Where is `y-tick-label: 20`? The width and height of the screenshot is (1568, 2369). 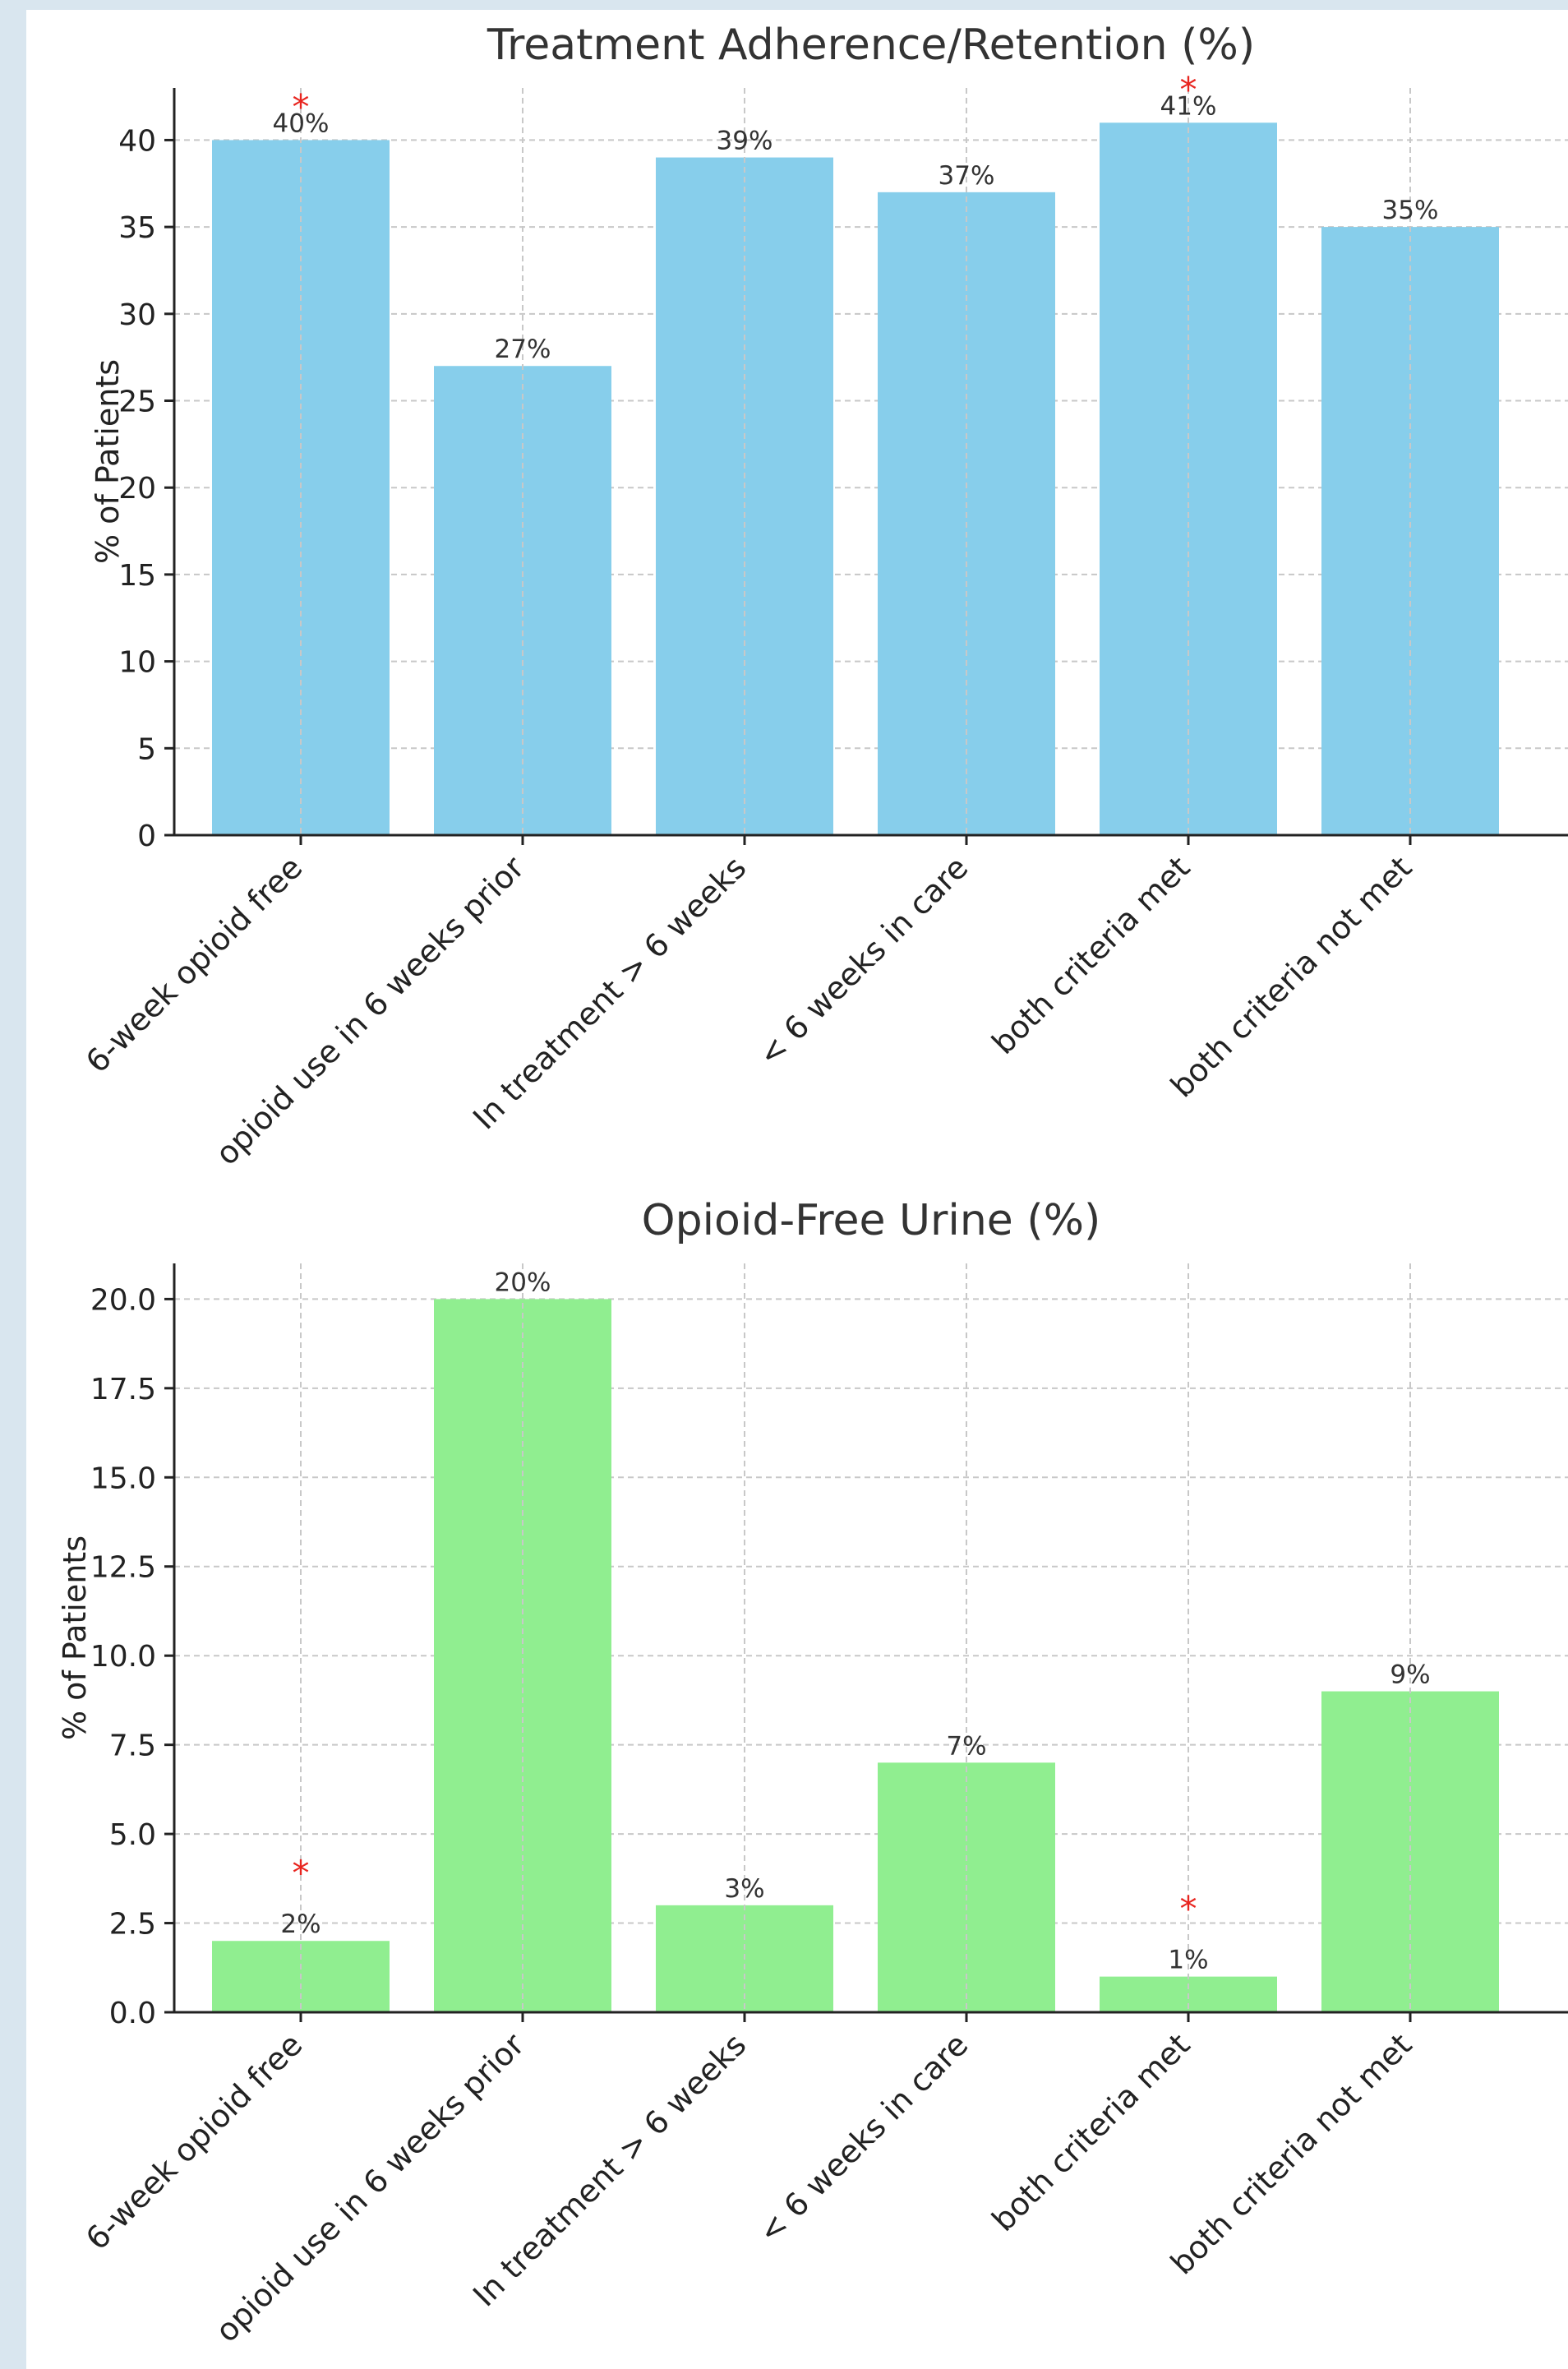
y-tick-label: 20 is located at coordinates (137, 489).